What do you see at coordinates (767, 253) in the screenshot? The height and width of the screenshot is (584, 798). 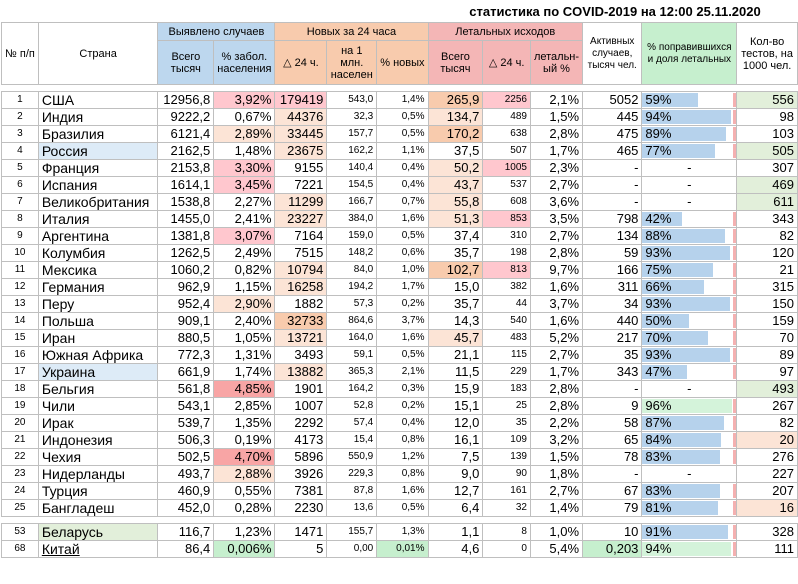 I see `tests-per-1000: 120` at bounding box center [767, 253].